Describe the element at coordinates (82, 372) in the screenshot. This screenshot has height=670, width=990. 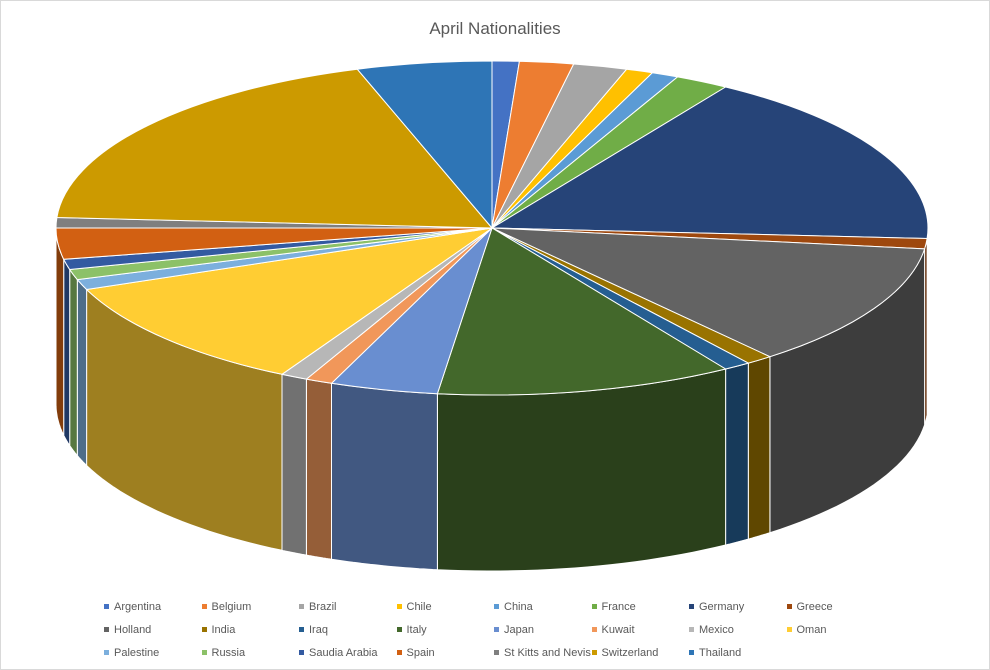
I see `pie-side-palestine` at that location.